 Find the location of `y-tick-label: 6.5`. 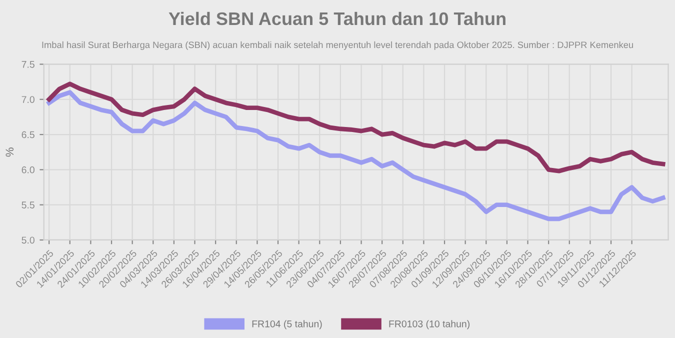

y-tick-label: 6.5 is located at coordinates (28, 134).